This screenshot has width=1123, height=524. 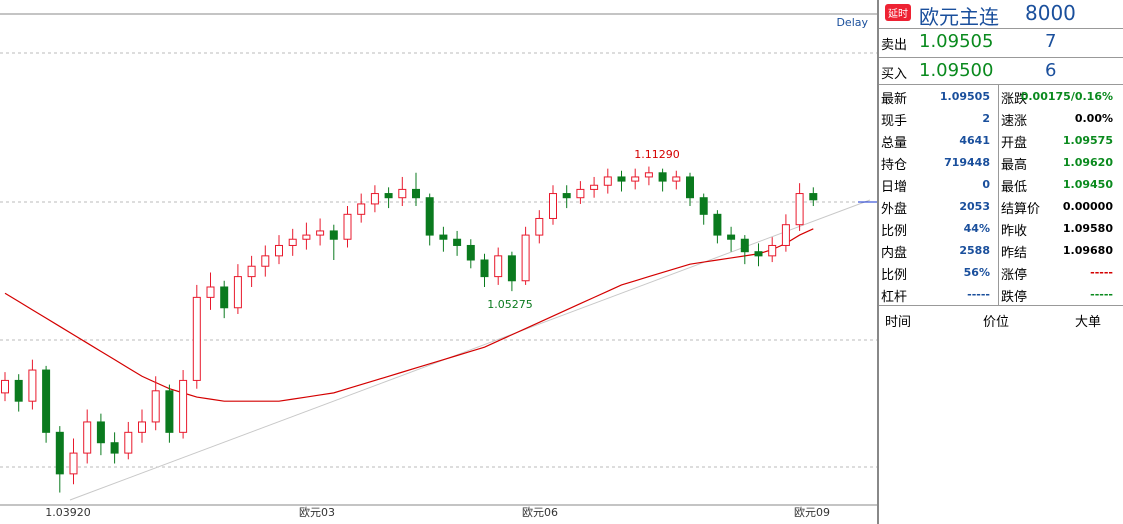 I want to click on stat-value: 2588, so click(x=974, y=250).